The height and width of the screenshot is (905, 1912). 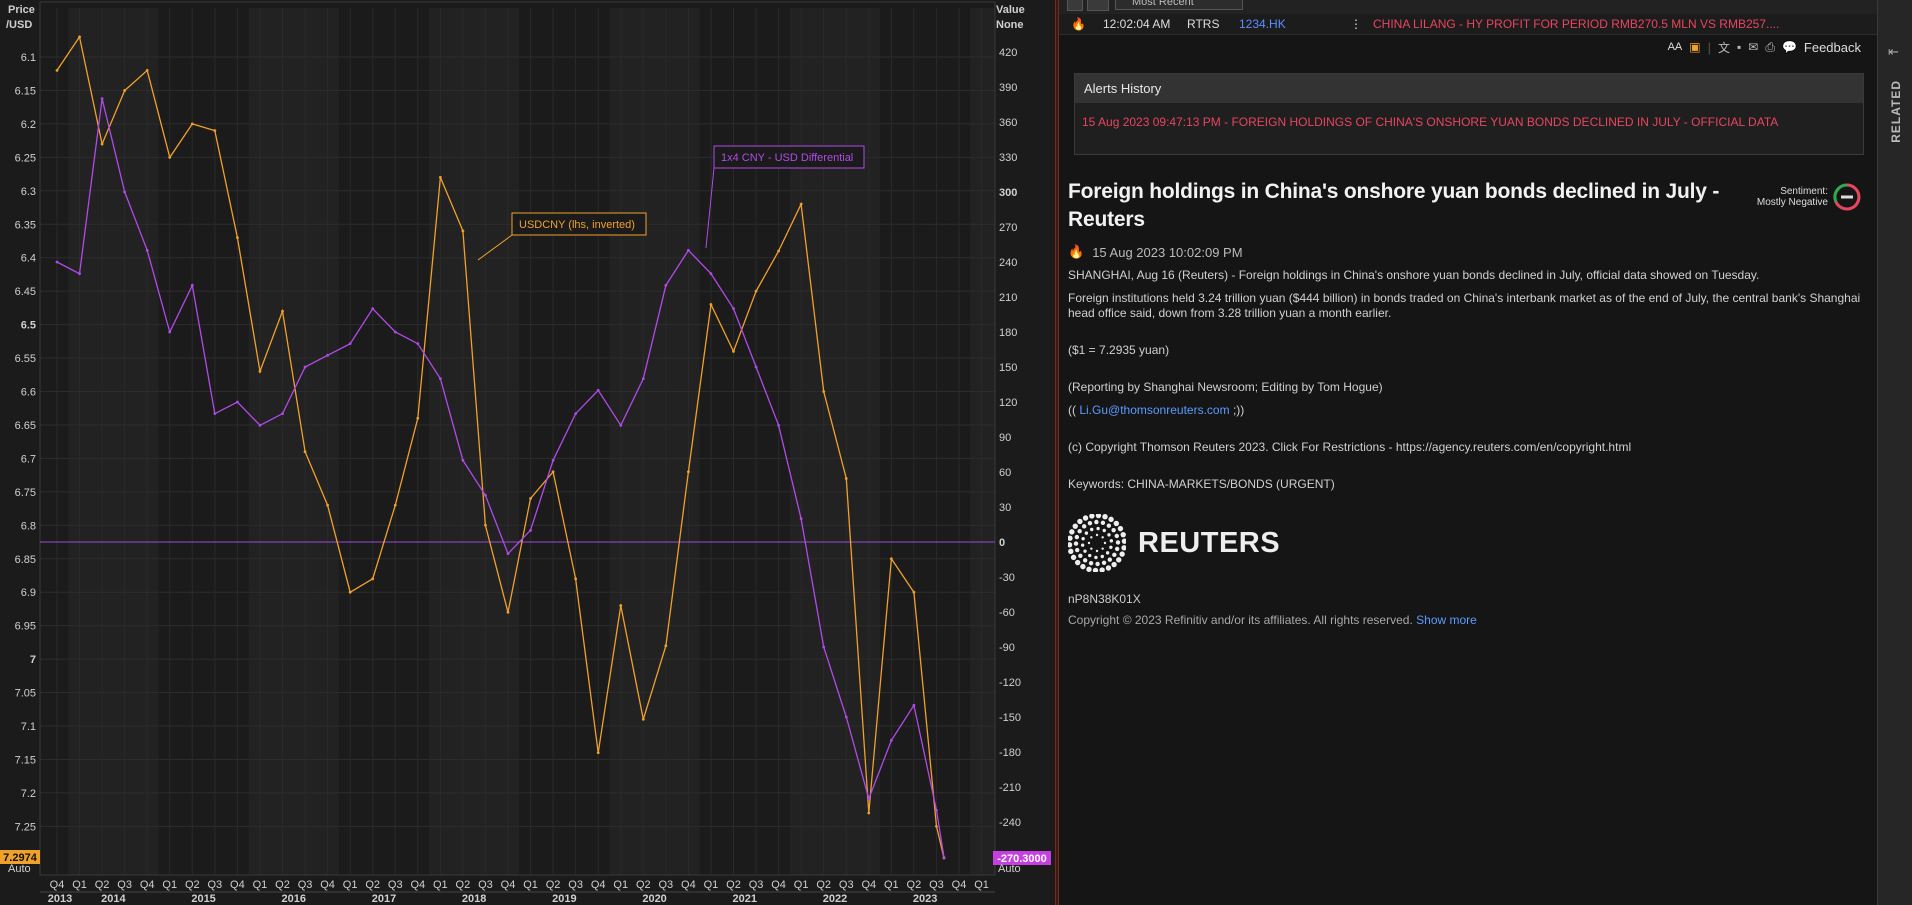 I want to click on email-icon: ✉, so click(x=1753, y=47).